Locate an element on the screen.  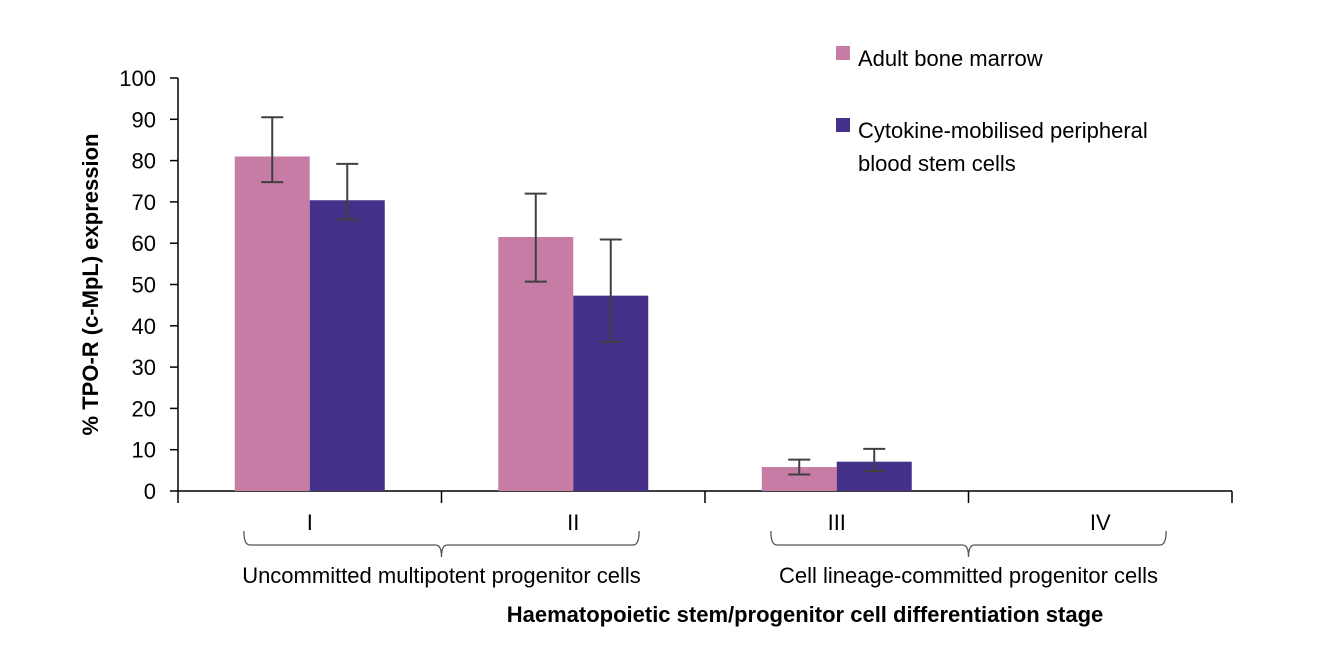
y-tick-label: 40 is located at coordinates (144, 326).